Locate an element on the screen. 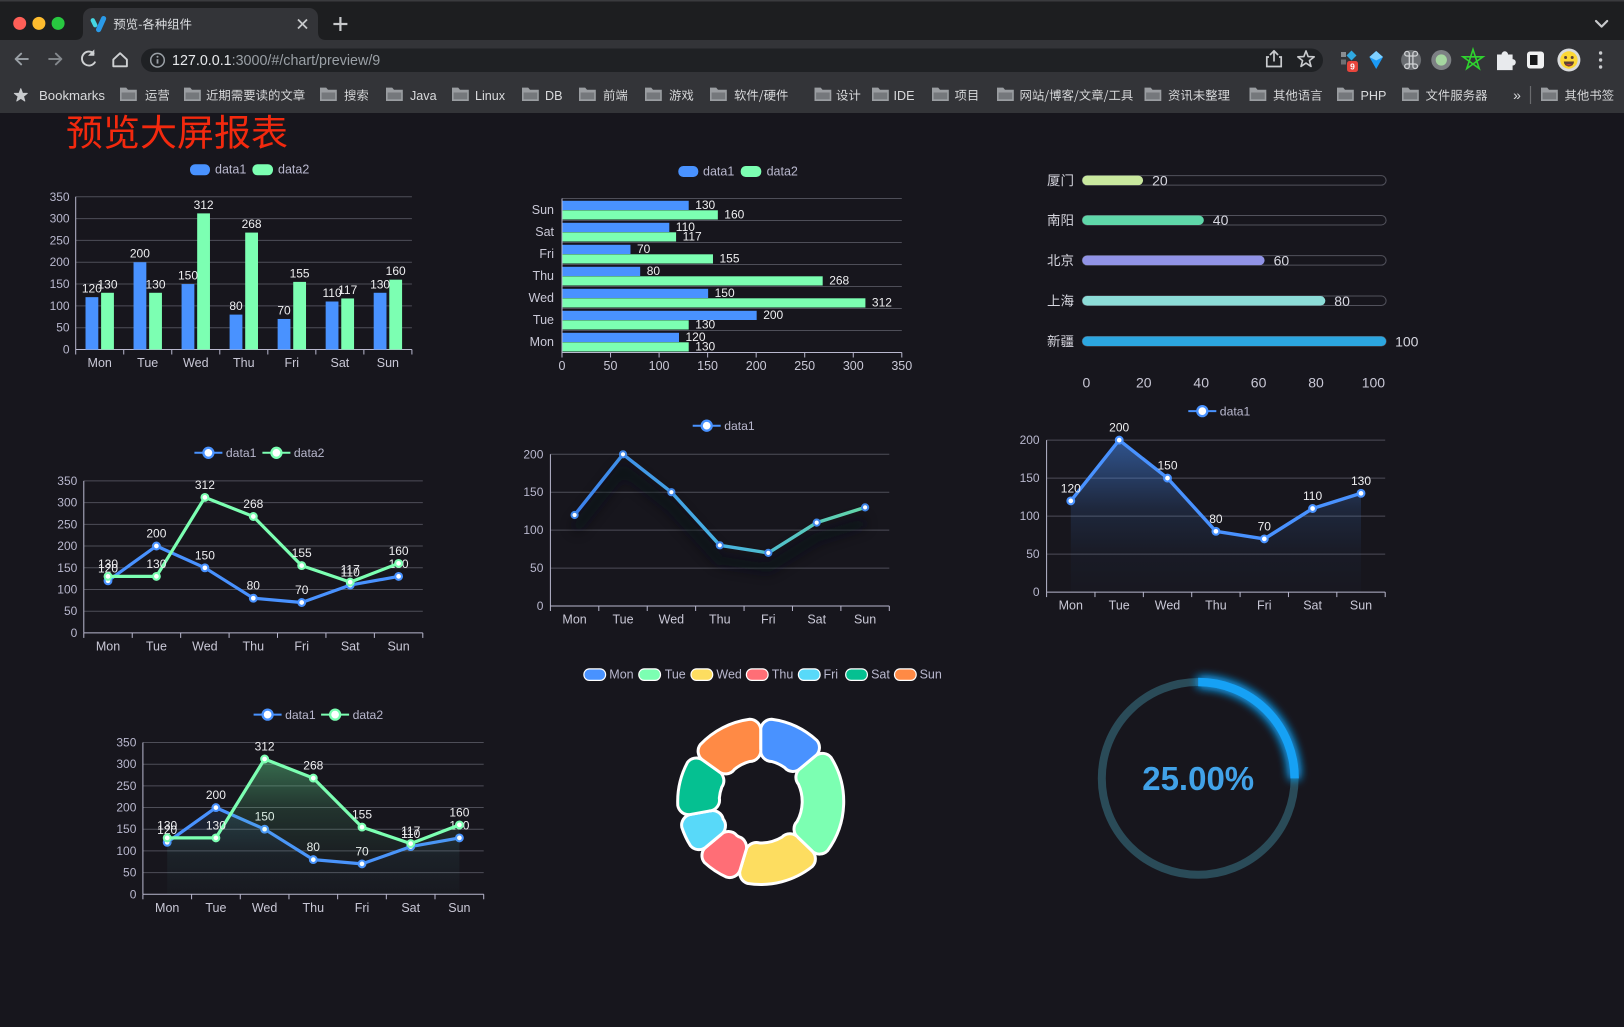 Image resolution: width=1624 pixels, height=1027 pixels. svg-text: Java is located at coordinates (423, 96).